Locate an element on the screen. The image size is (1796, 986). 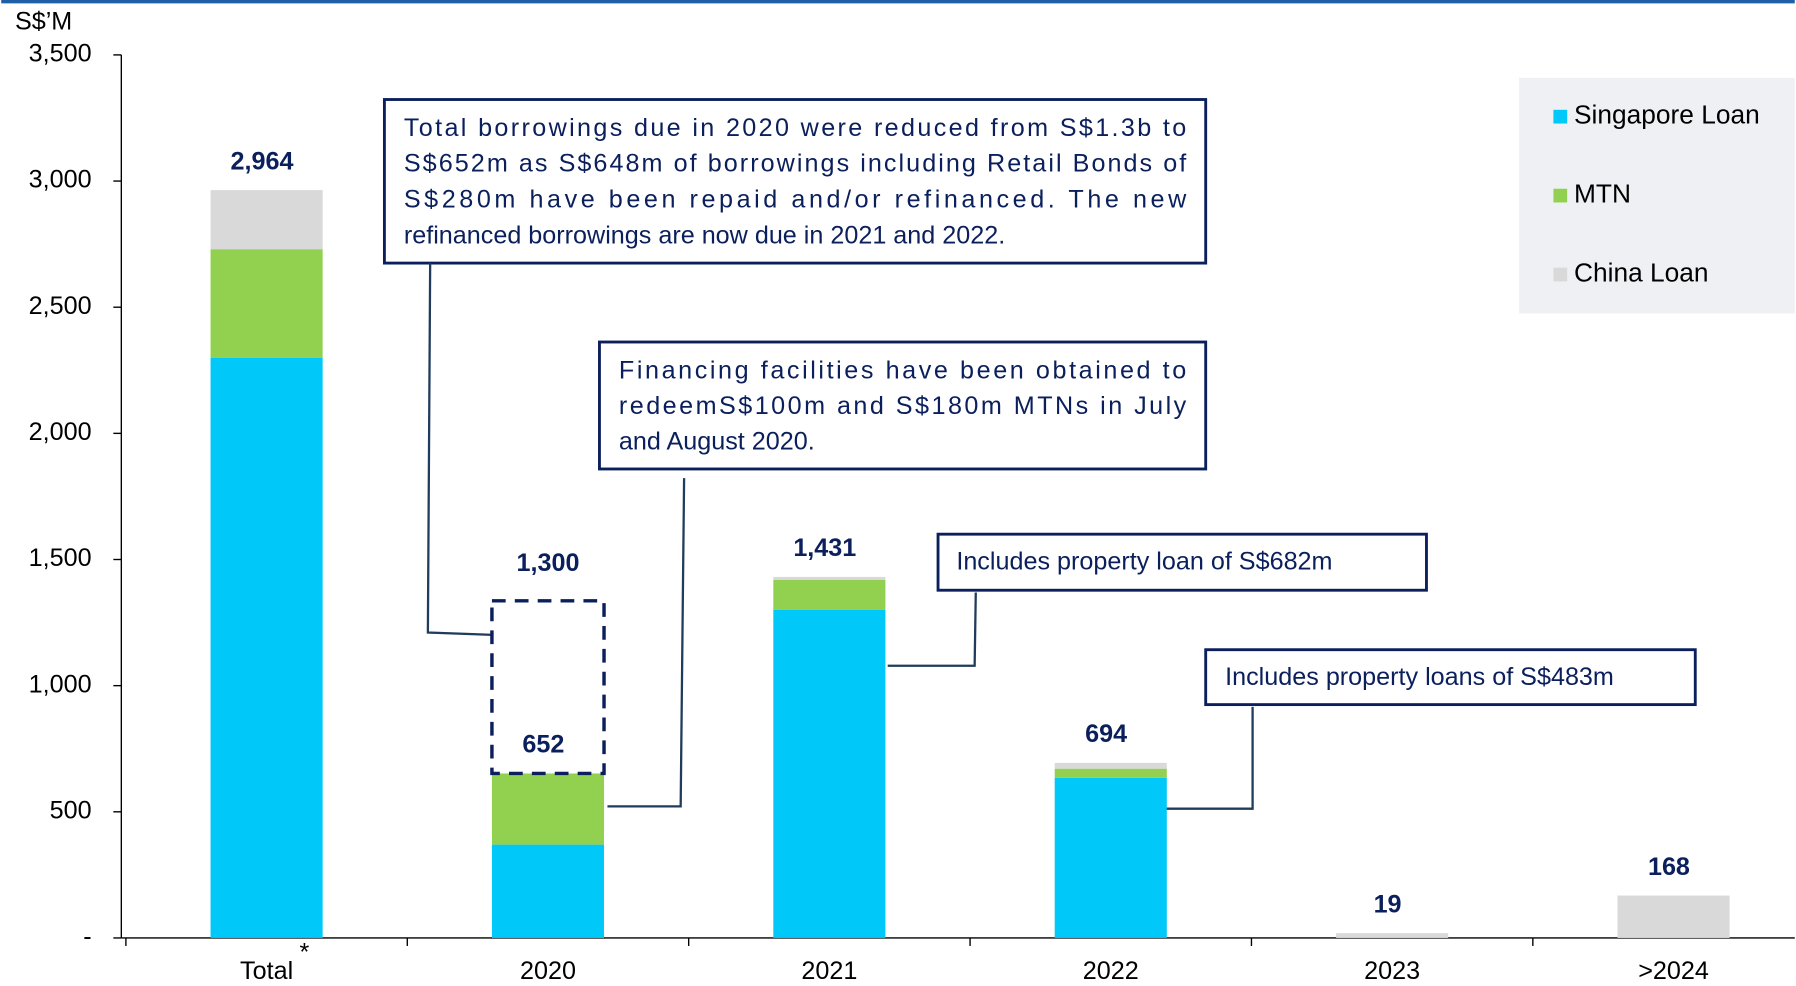
y-tick-label: 2,500 is located at coordinates (60, 306).